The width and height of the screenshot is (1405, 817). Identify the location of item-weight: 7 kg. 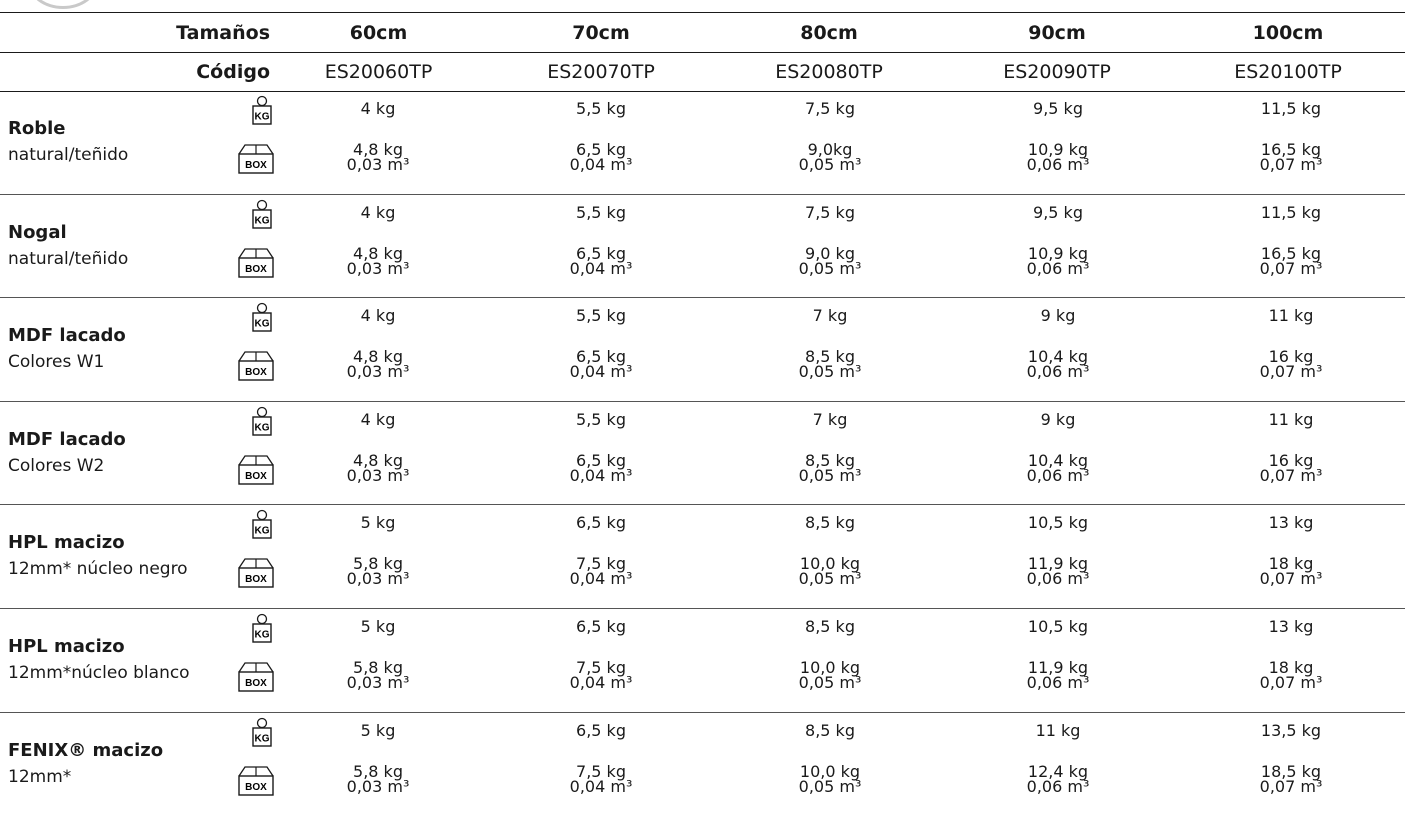
(830, 419).